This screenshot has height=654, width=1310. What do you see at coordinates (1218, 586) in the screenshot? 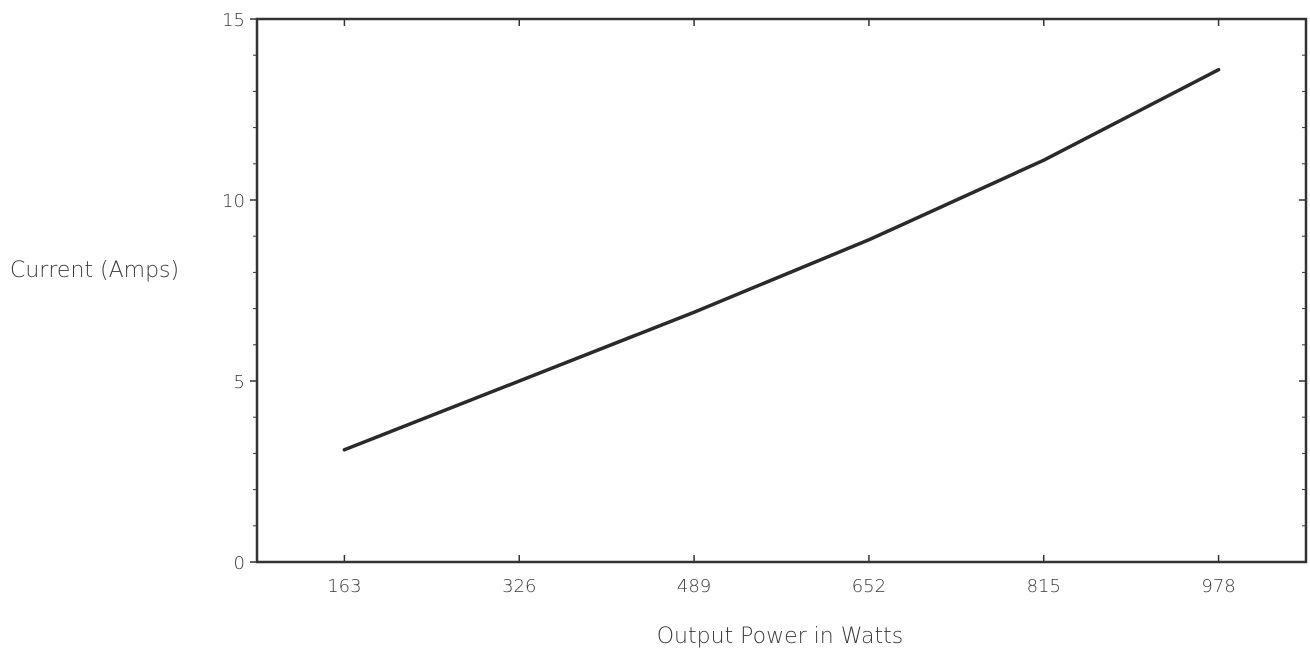
I see `x-tick-label: 978` at bounding box center [1218, 586].